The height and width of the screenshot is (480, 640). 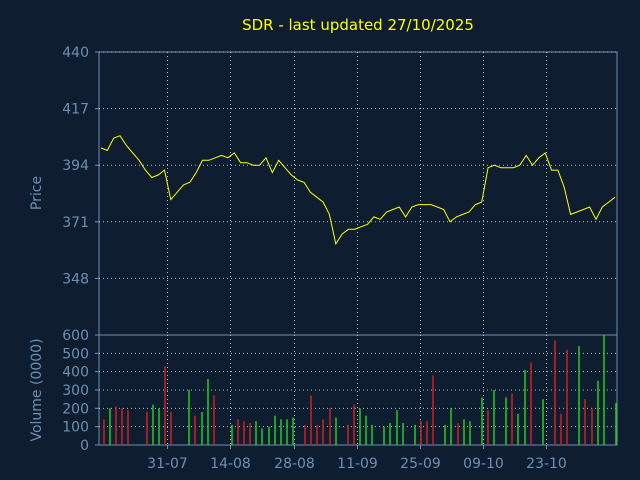 What do you see at coordinates (75, 279) in the screenshot?
I see `price-tick-label: 348` at bounding box center [75, 279].